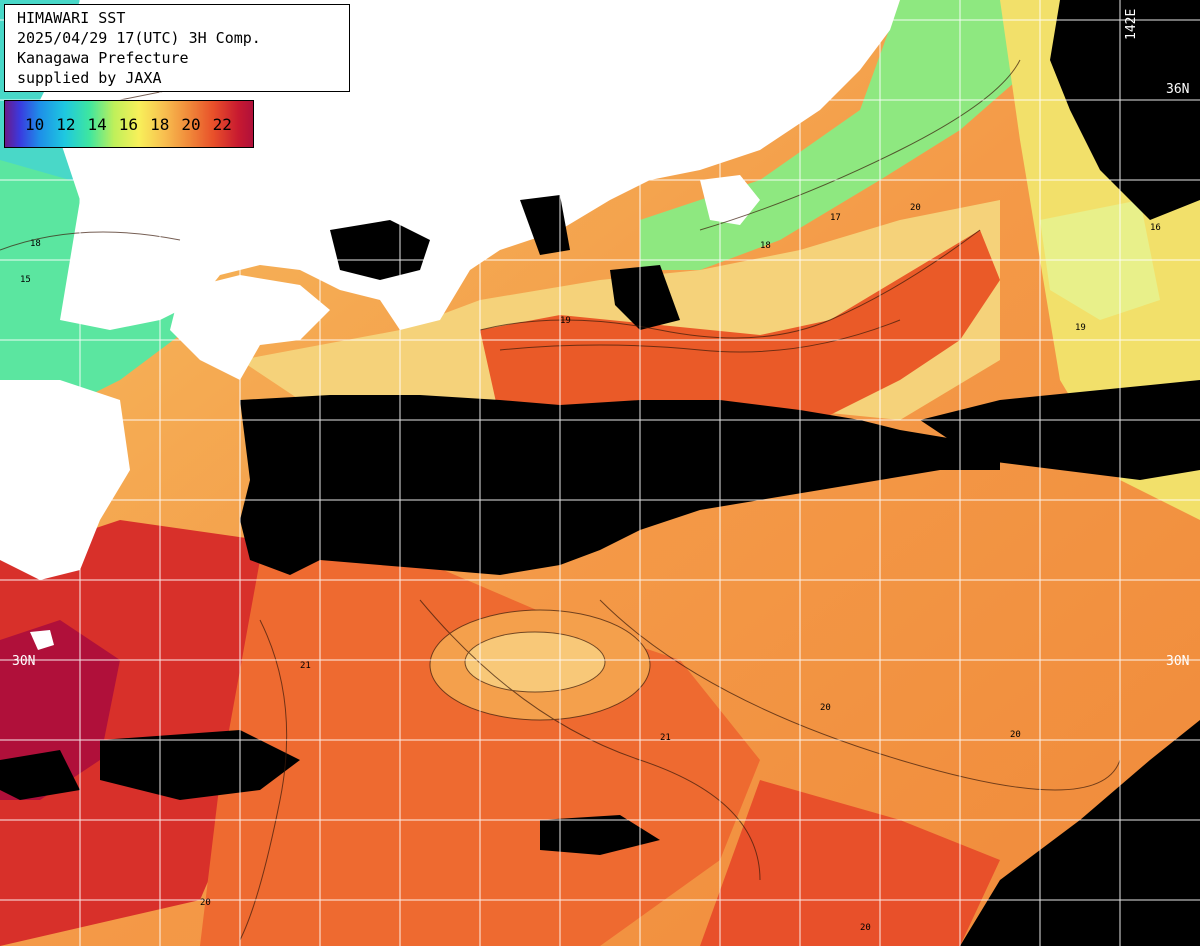 The image size is (1200, 946). I want to click on color-legend: 10 12 14 16 18 20 22, so click(129, 124).